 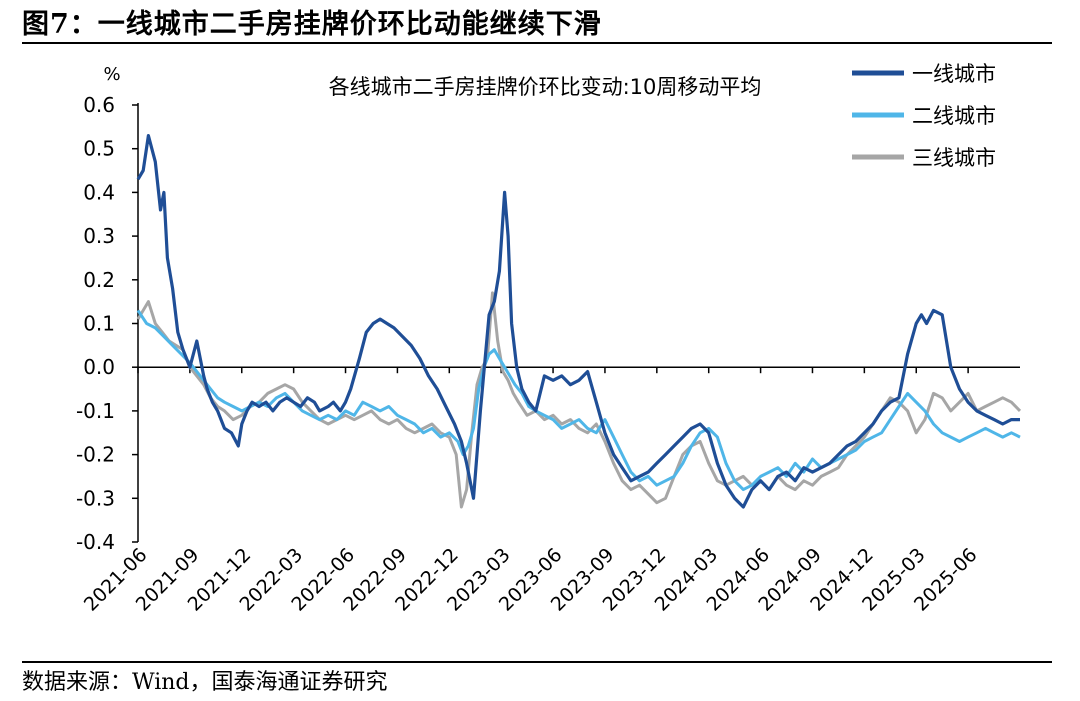 I want to click on y-tick-label: 0.0, so click(x=99, y=367).